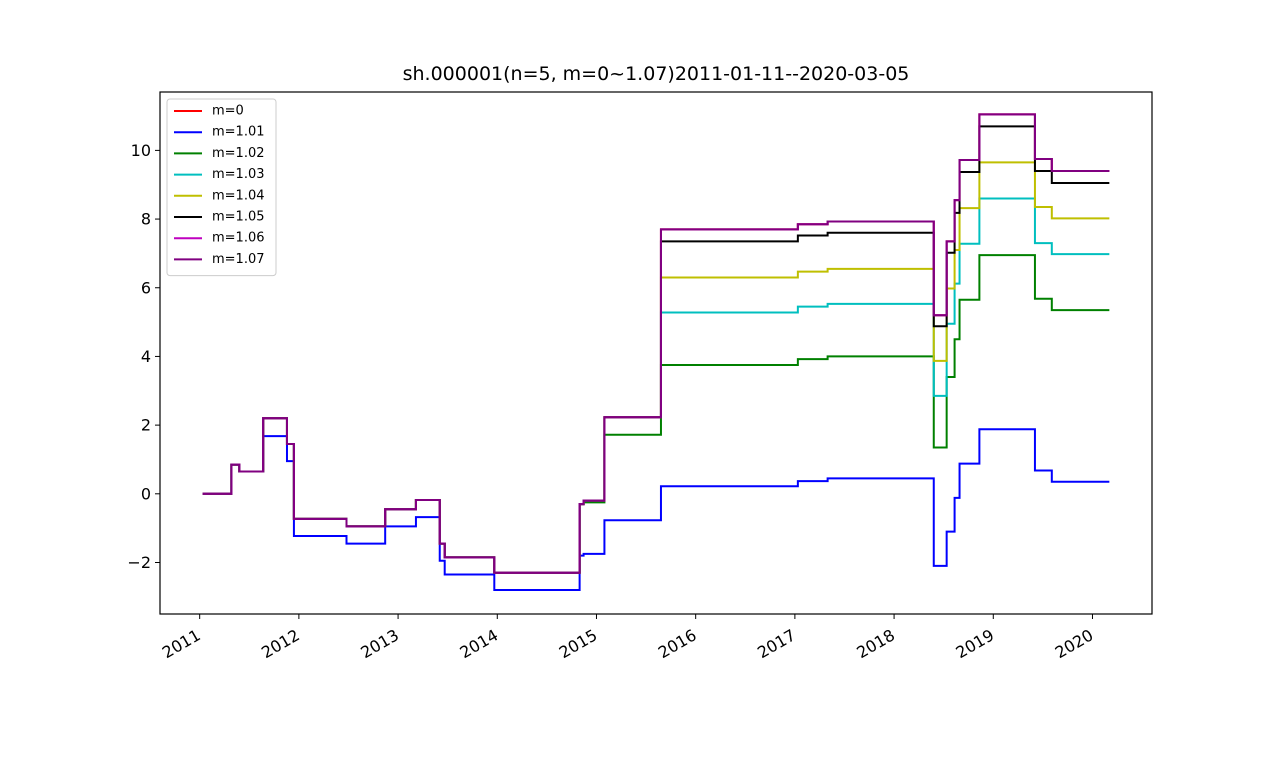  I want to click on y-tick-label: 10, so click(141, 150).